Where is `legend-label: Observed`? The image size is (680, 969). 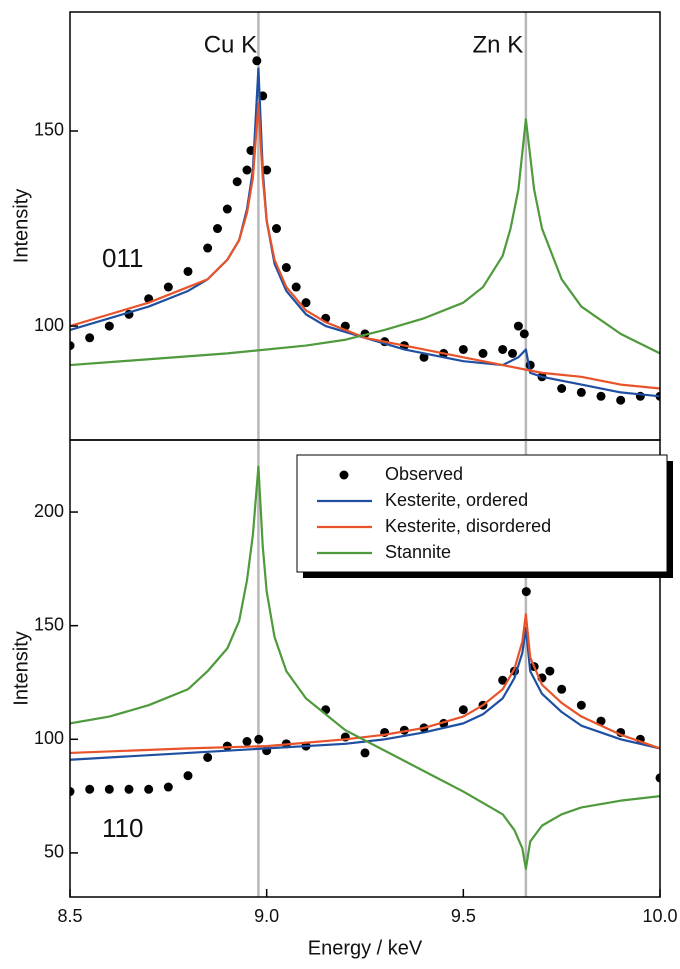 legend-label: Observed is located at coordinates (424, 474).